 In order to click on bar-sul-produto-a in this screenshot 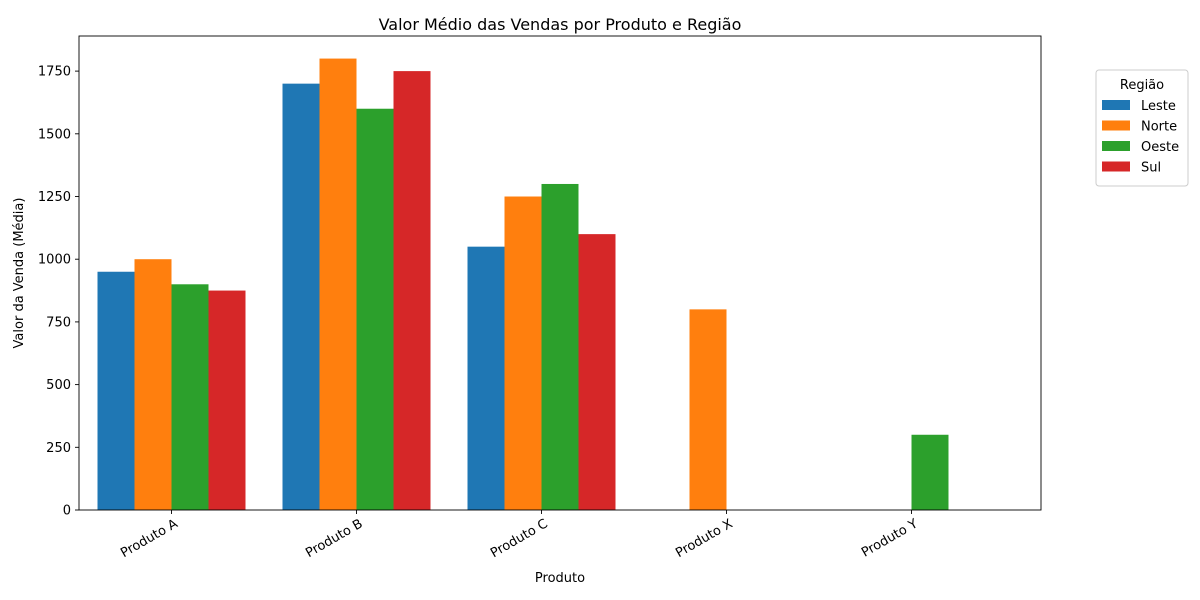, I will do `click(227, 400)`.